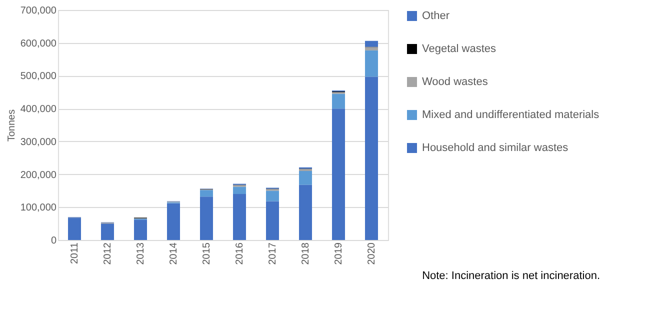 Image resolution: width=647 pixels, height=333 pixels. Describe the element at coordinates (495, 148) in the screenshot. I see `legend-label: Household and similar wastes` at that location.